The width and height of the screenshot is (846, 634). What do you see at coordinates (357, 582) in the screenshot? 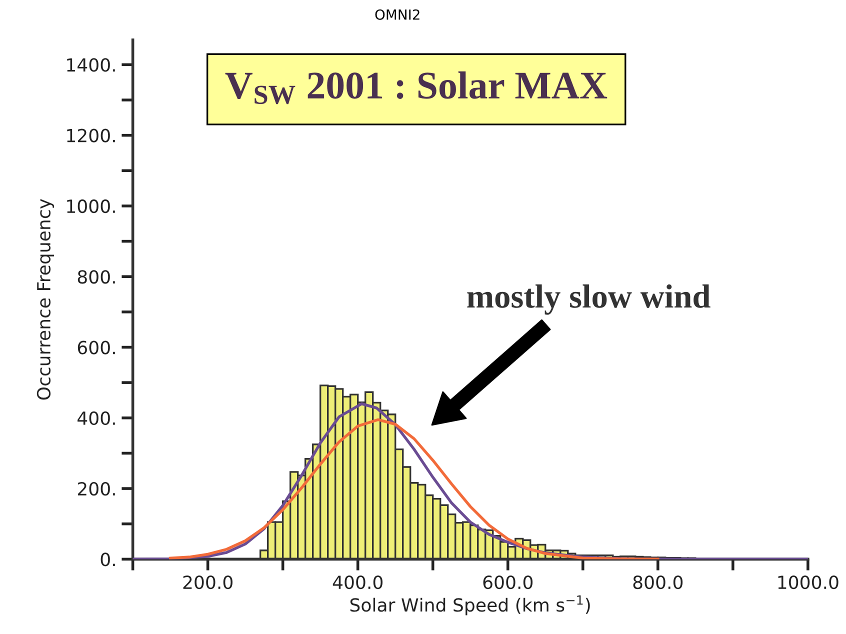
I see `x-tick-label: 400.0` at bounding box center [357, 582].